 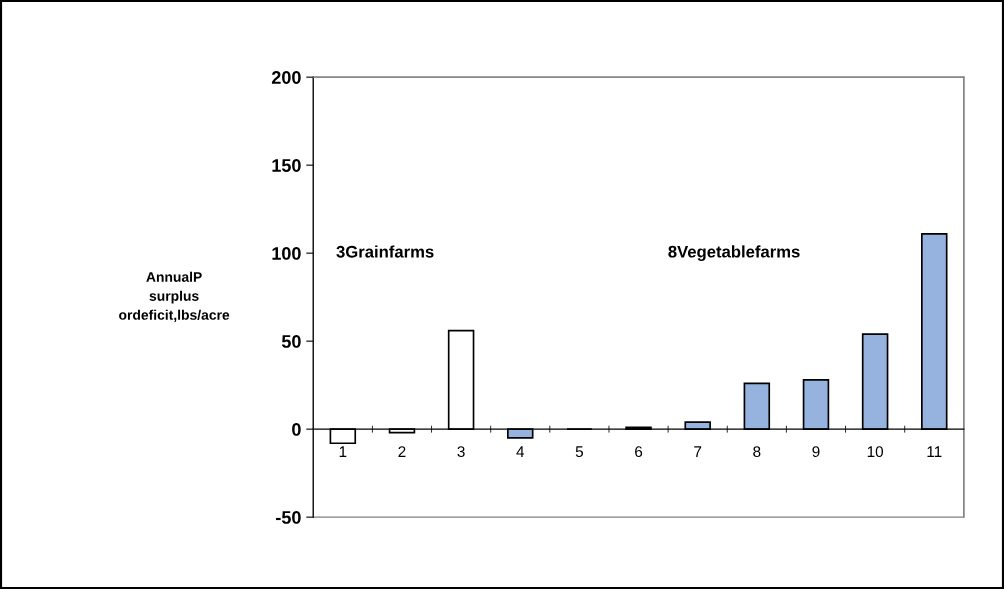 I want to click on y-axis-title: AnnualP surplus ordeficit,lbs/acre, so click(x=174, y=296).